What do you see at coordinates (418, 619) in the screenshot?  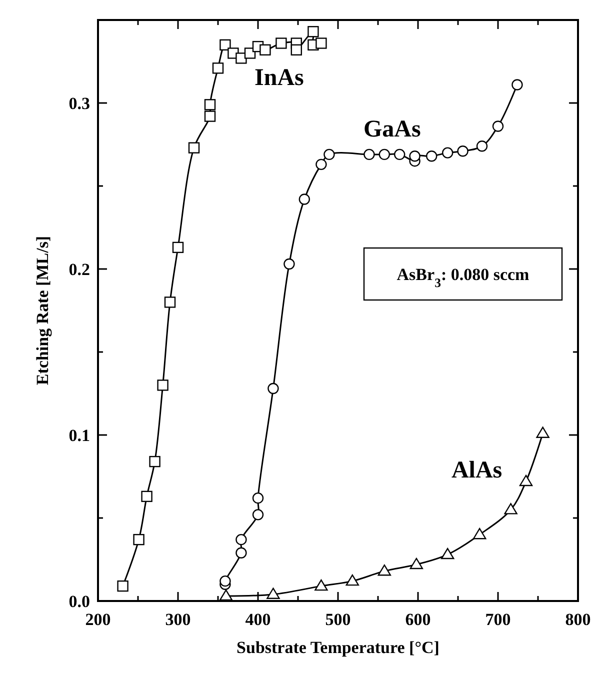 I see `x-tick-label: 600` at bounding box center [418, 619].